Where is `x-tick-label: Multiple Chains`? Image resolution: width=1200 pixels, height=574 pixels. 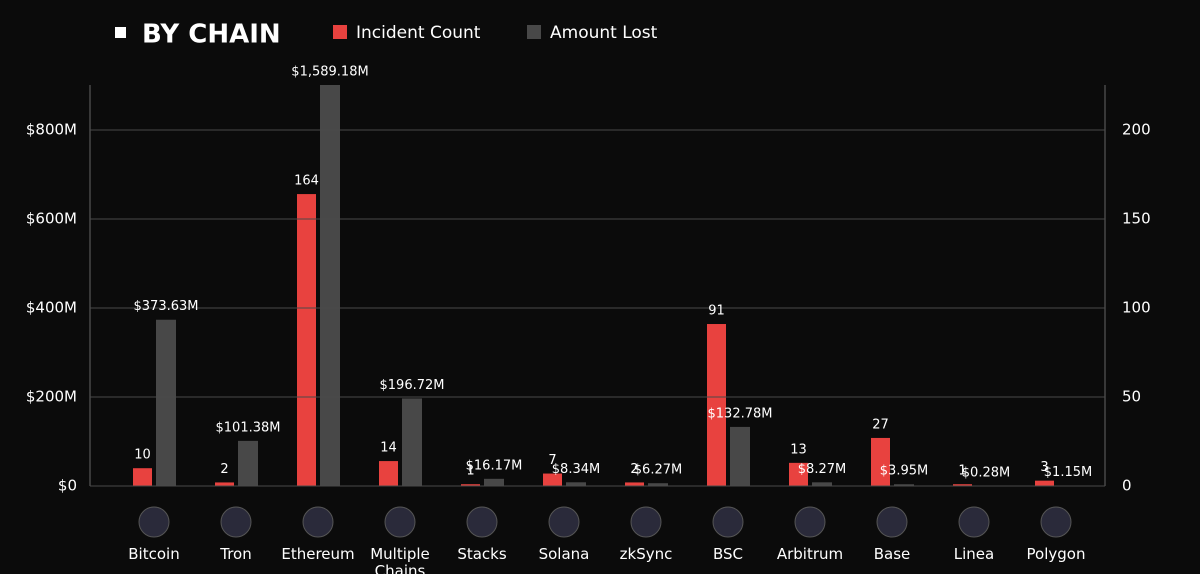 x-tick-label: Multiple Chains is located at coordinates (400, 559).